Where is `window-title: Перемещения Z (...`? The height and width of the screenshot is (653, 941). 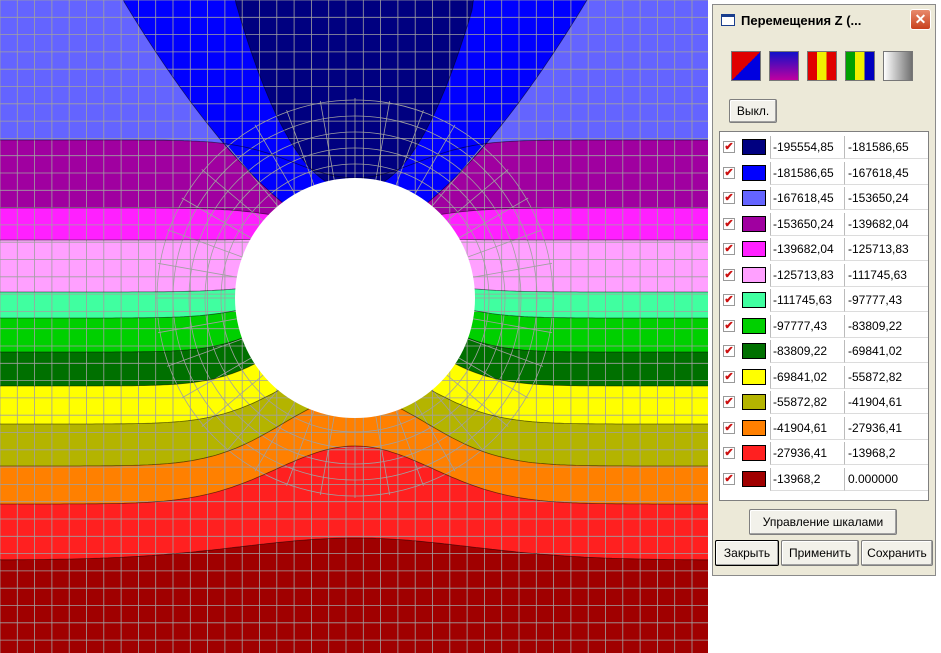 window-title: Перемещения Z (... is located at coordinates (801, 20).